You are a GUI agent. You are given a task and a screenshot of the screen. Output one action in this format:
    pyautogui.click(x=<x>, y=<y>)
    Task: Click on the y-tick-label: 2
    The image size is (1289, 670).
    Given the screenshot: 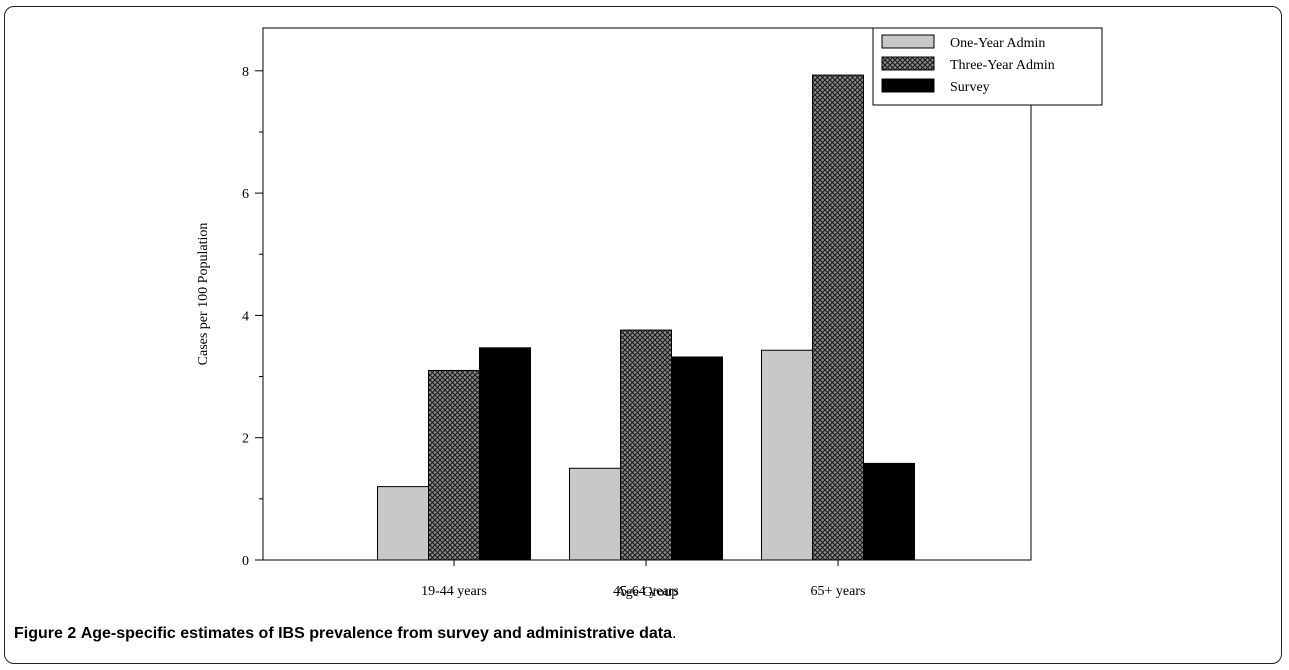 What is the action you would take?
    pyautogui.click(x=245, y=439)
    